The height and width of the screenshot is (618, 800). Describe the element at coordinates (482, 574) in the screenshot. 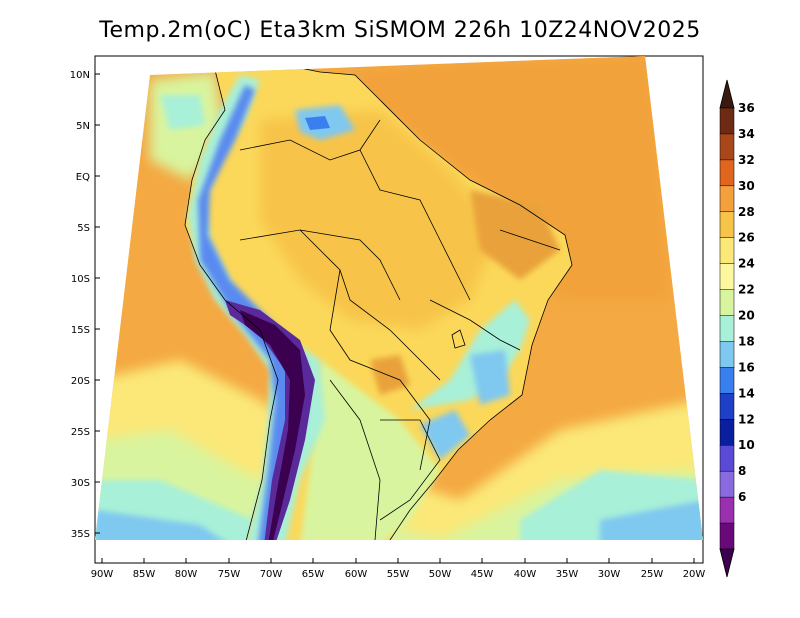

I see `lon-label: 45W` at that location.